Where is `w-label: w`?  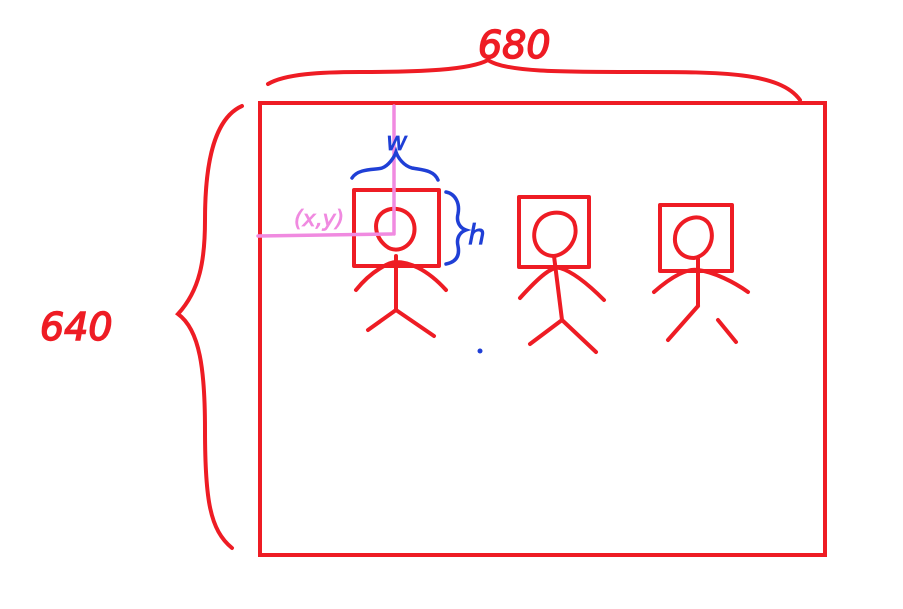 w-label: w is located at coordinates (397, 142).